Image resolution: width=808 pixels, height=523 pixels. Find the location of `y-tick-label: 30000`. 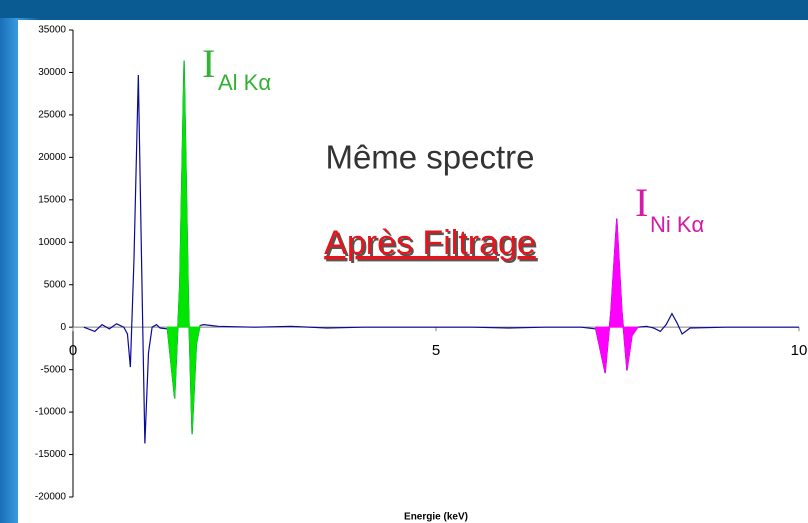

y-tick-label: 30000 is located at coordinates (52, 72).